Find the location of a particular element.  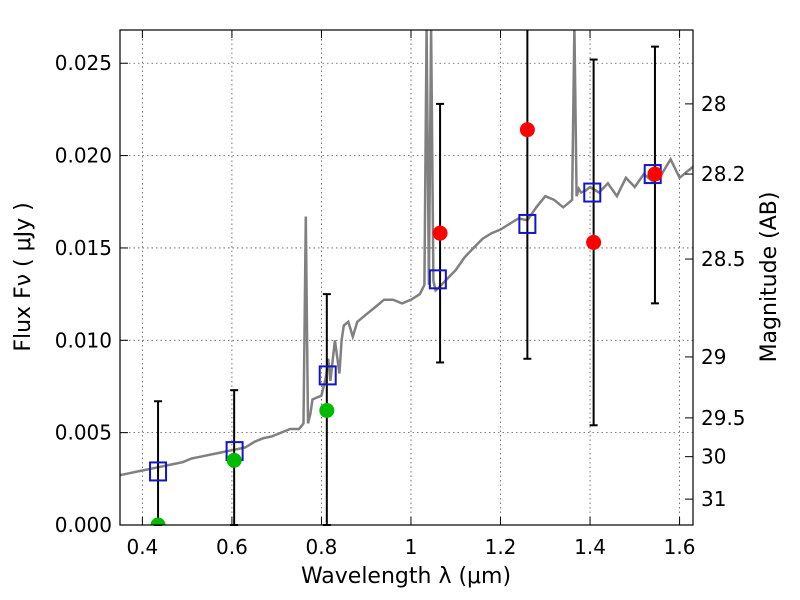

y2-tick-label: 29 is located at coordinates (713, 357).